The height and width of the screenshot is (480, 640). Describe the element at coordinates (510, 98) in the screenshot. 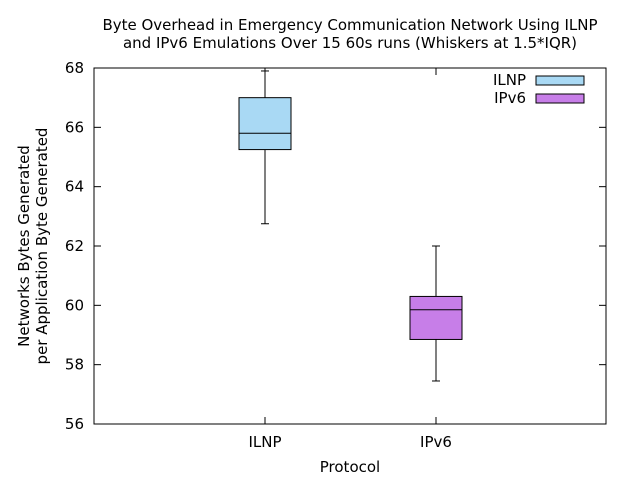

I see `legend-label-ipv6: IPv6` at that location.